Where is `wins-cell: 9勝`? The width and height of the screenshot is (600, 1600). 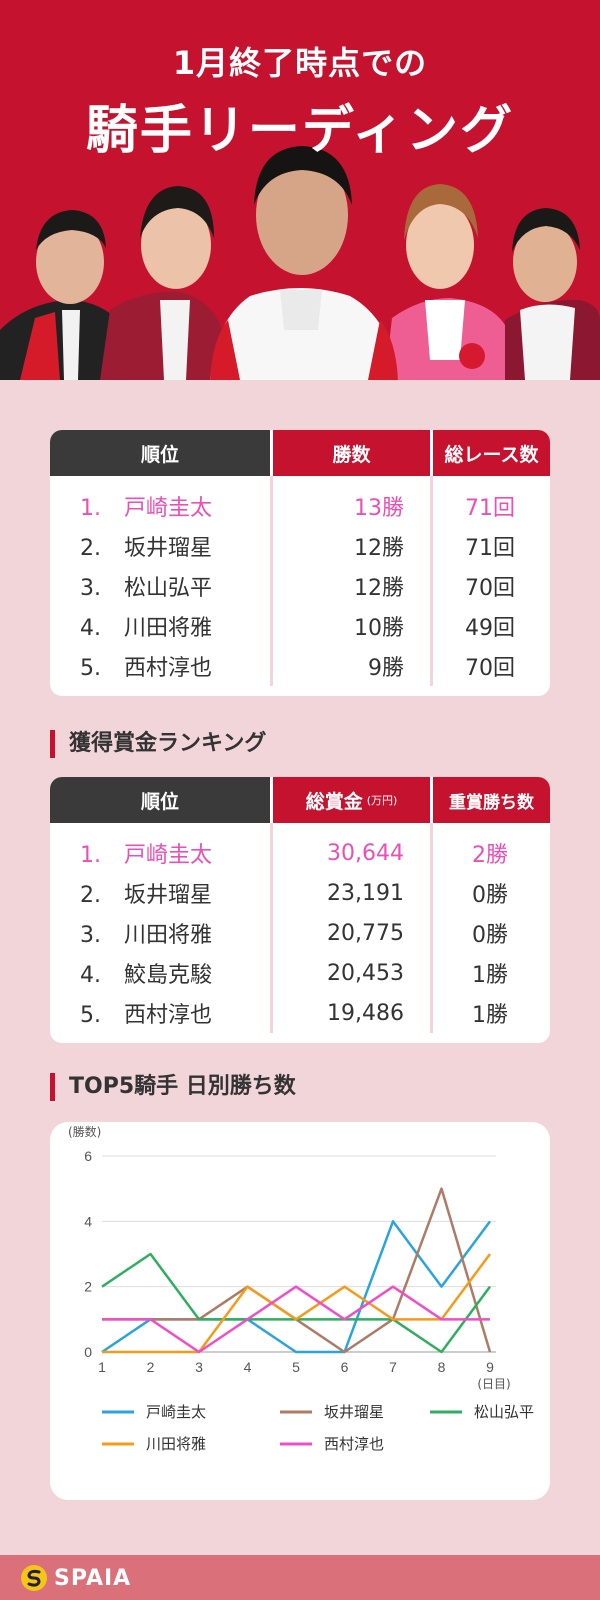
wins-cell: 9勝 is located at coordinates (386, 668).